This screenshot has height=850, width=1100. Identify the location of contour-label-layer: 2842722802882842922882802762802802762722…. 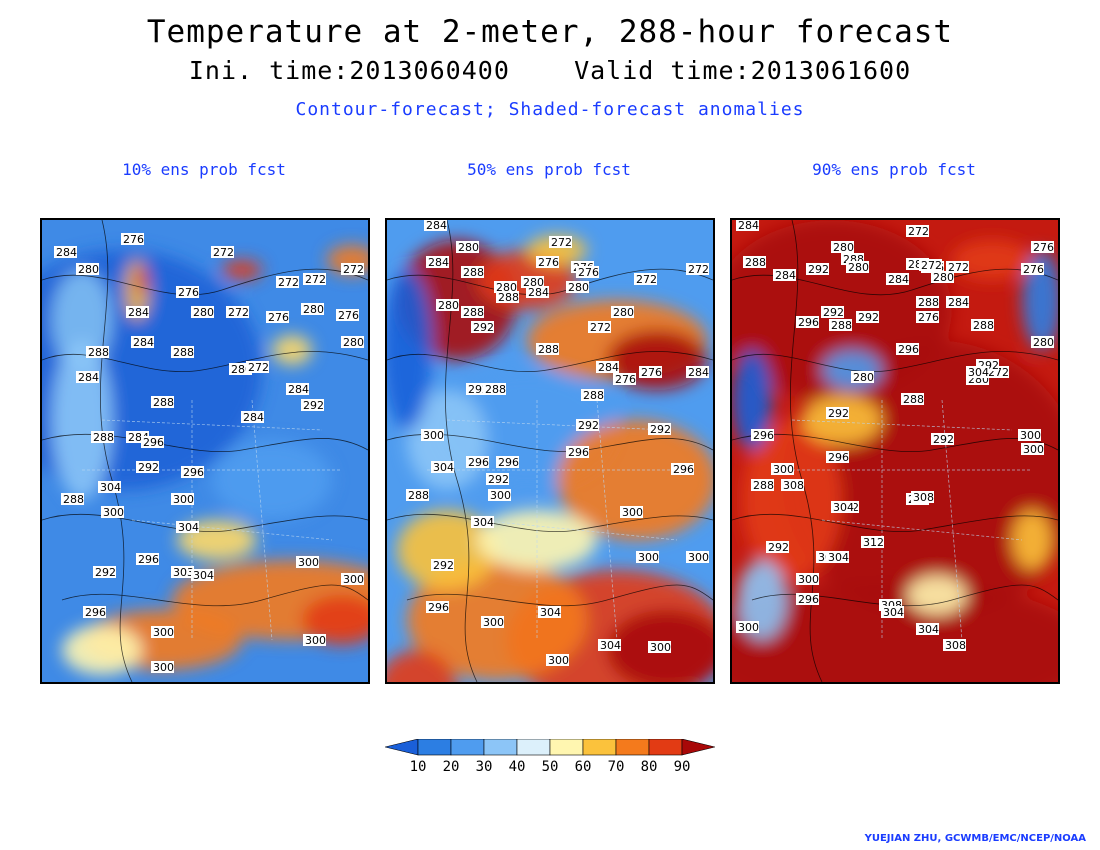
(895, 436).